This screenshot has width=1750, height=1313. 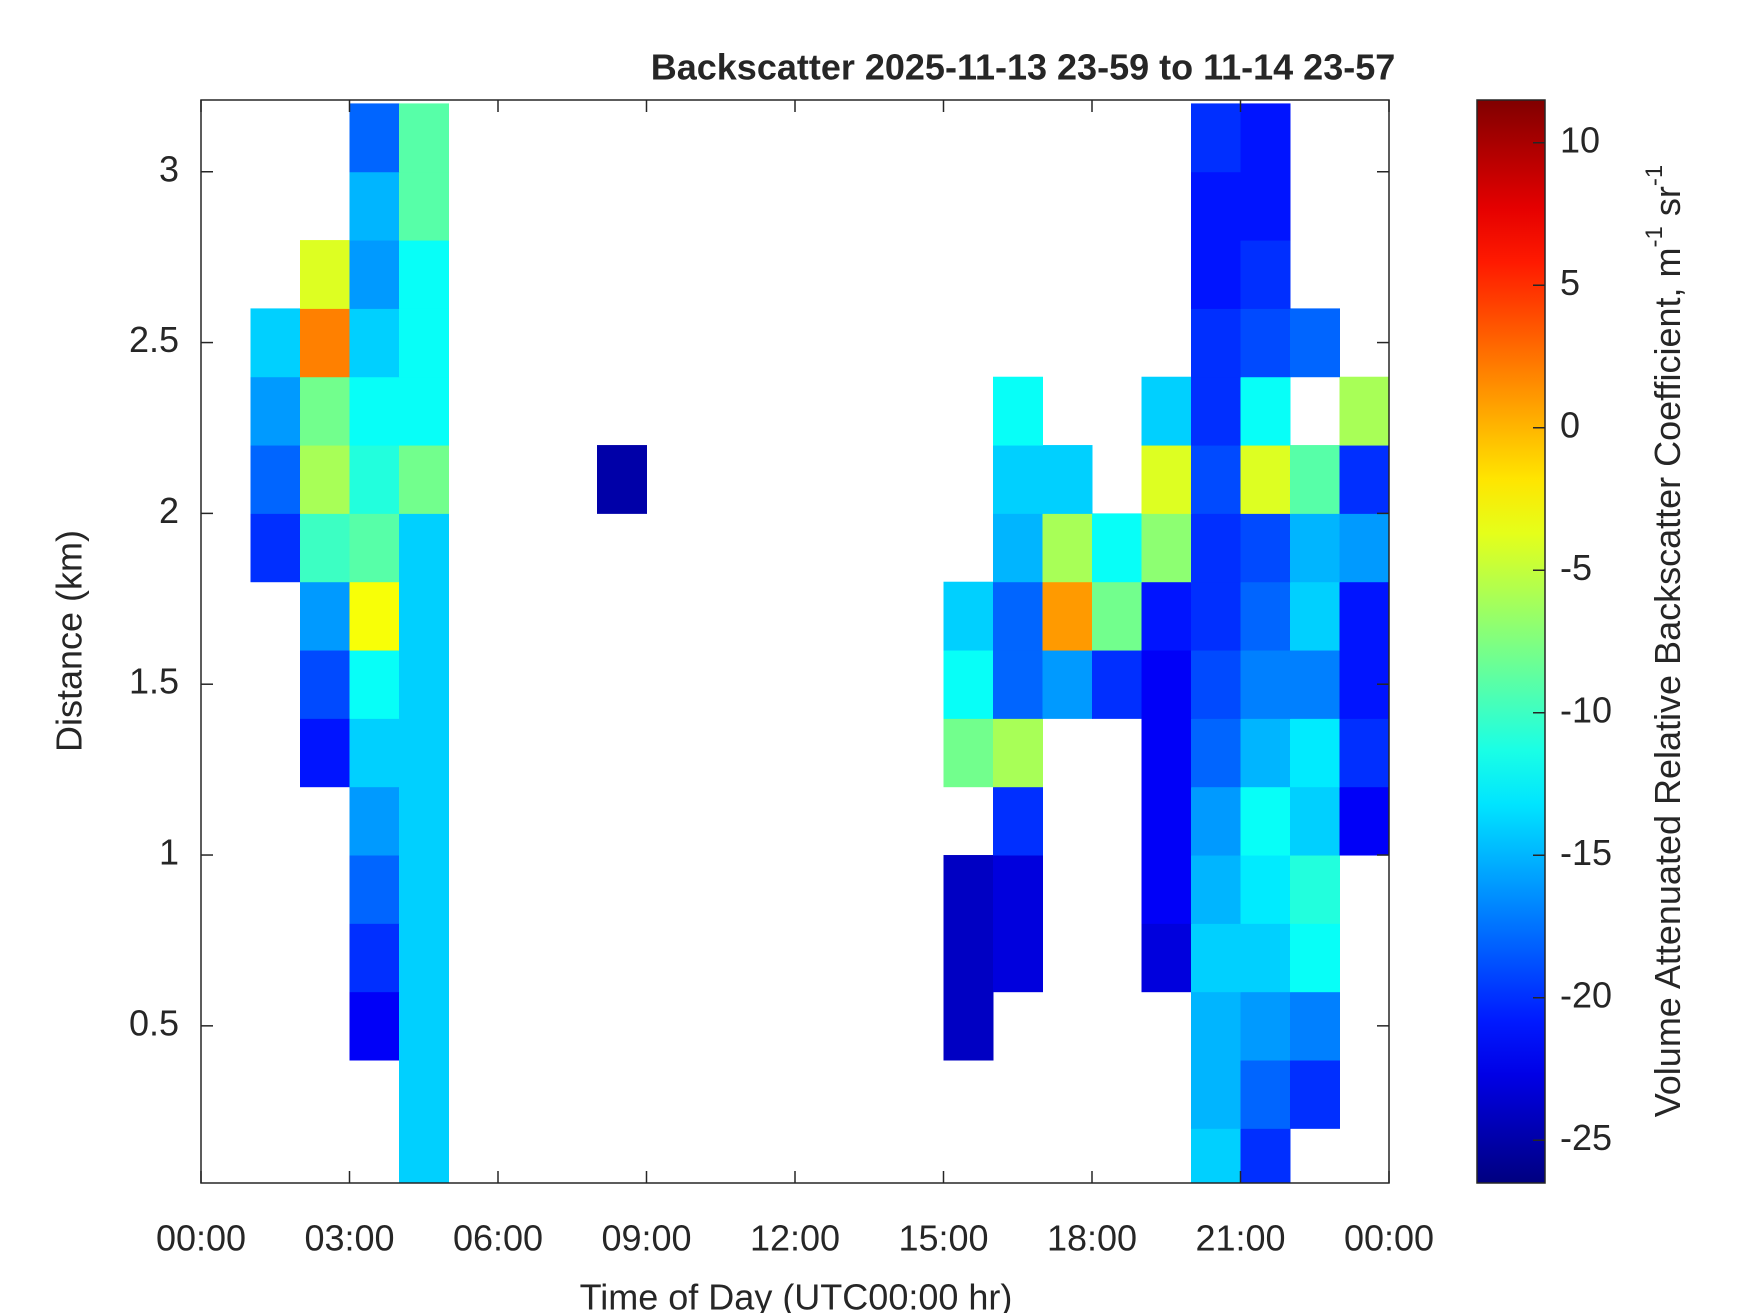 I want to click on y-tick-label: 1, so click(x=169, y=852).